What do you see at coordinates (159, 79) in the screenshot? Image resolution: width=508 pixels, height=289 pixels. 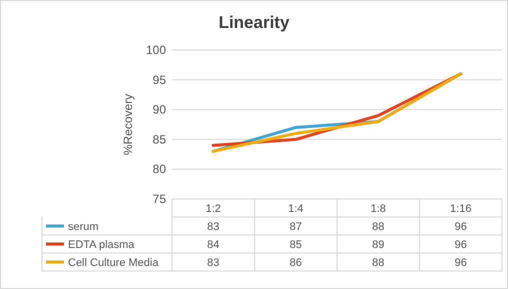 I see `y-tick-label: 95` at bounding box center [159, 79].